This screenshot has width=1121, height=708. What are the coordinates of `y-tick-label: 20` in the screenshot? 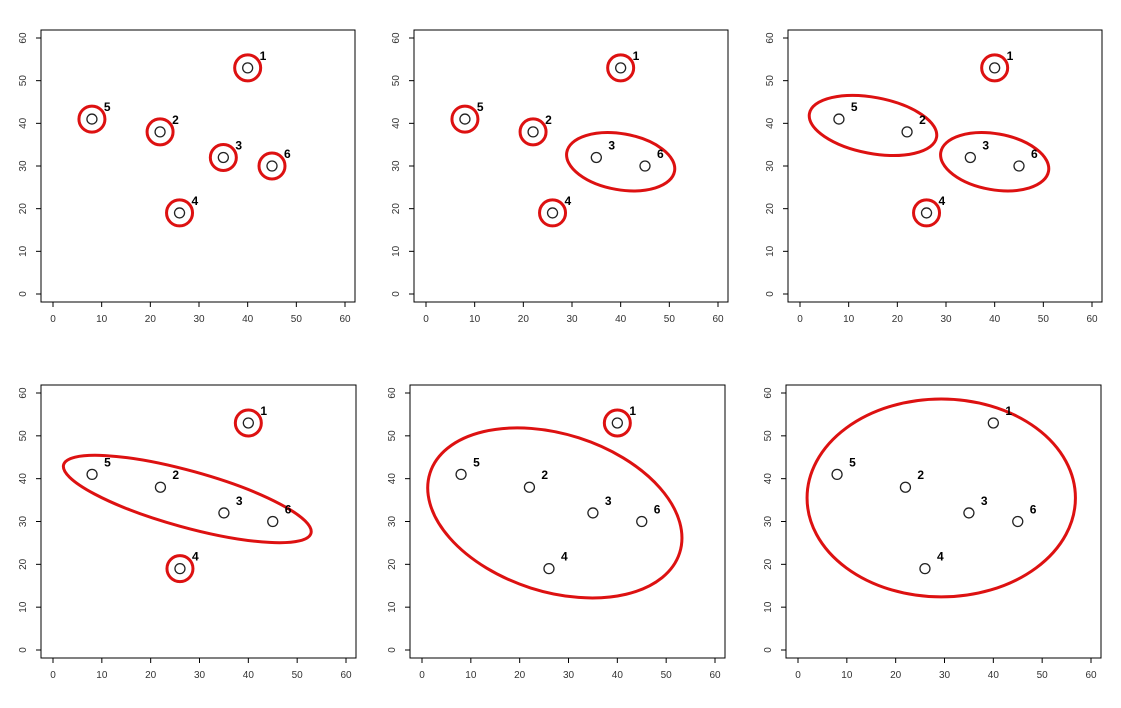 It's located at (23, 209).